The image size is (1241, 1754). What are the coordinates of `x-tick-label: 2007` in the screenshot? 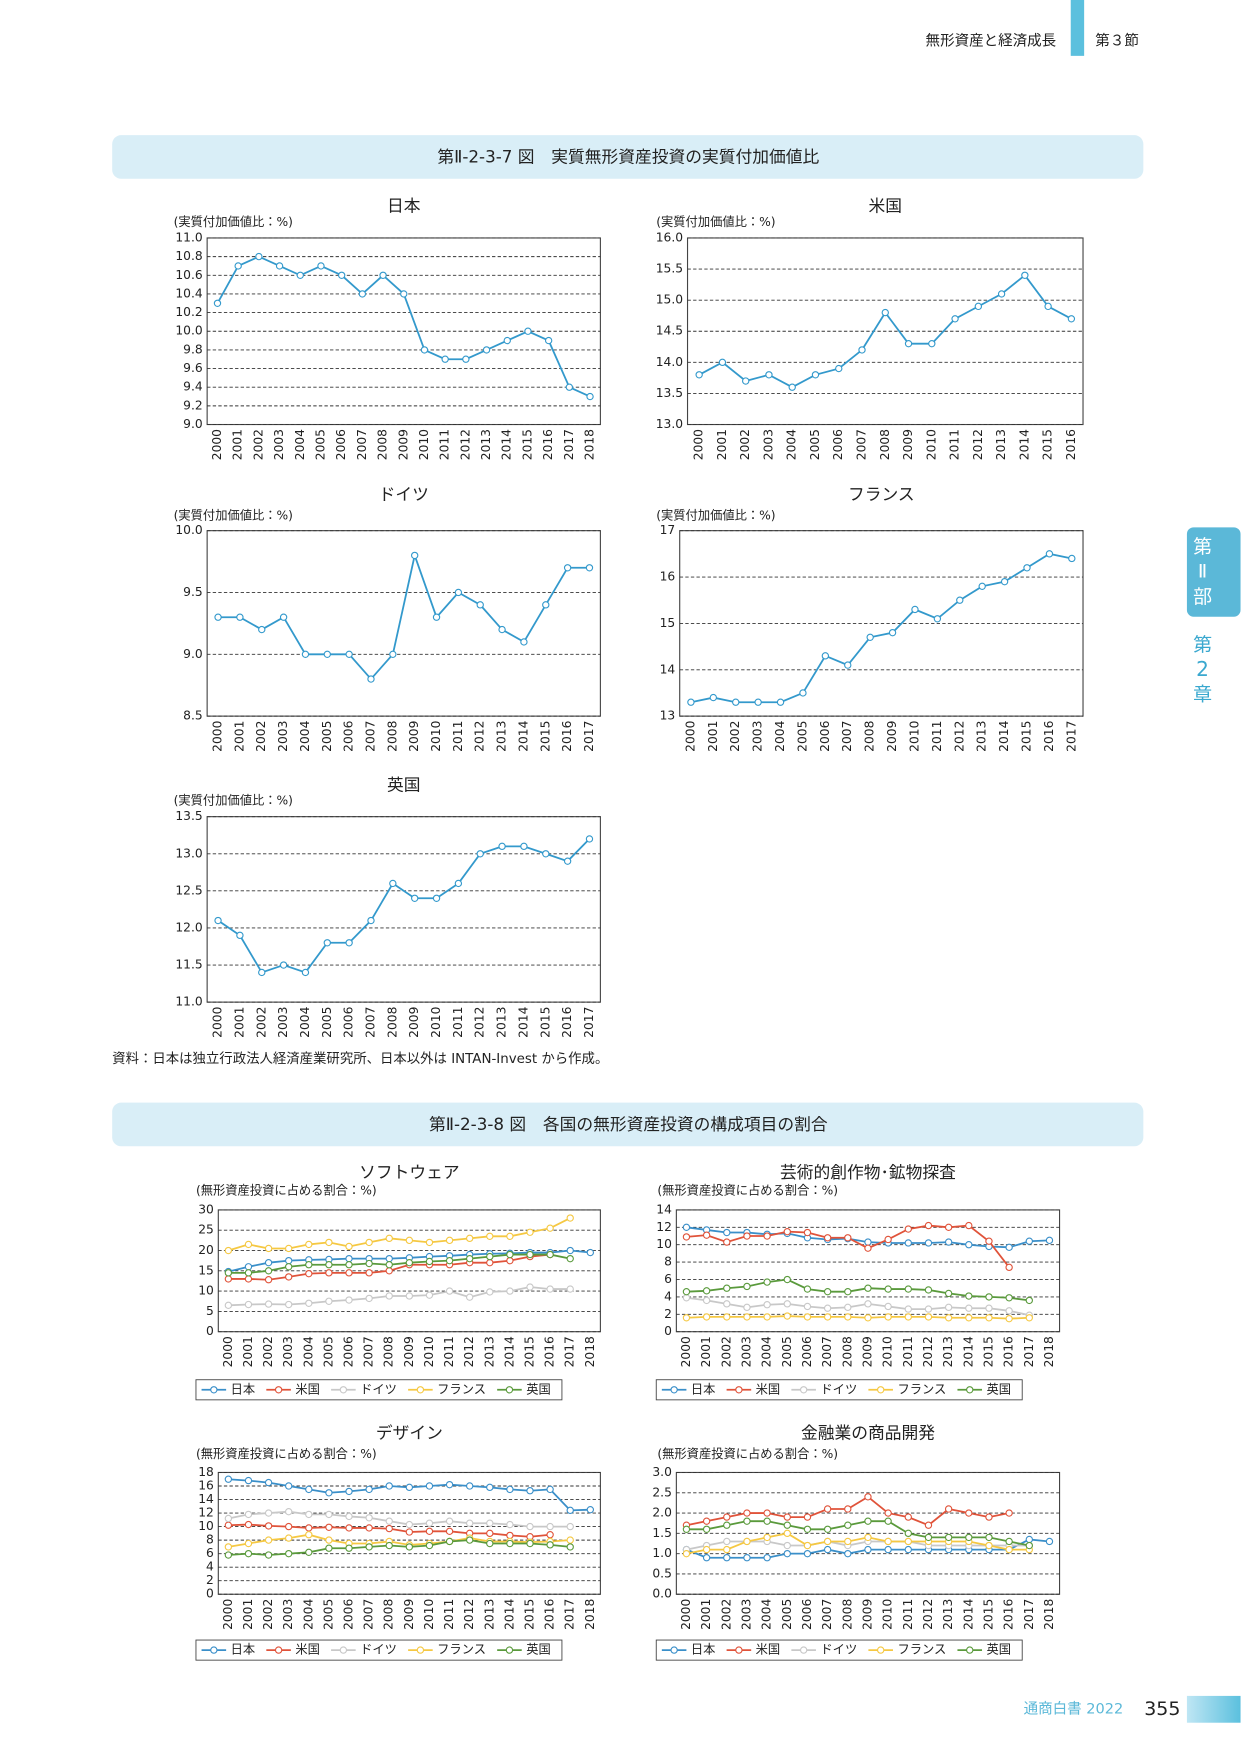 It's located at (847, 736).